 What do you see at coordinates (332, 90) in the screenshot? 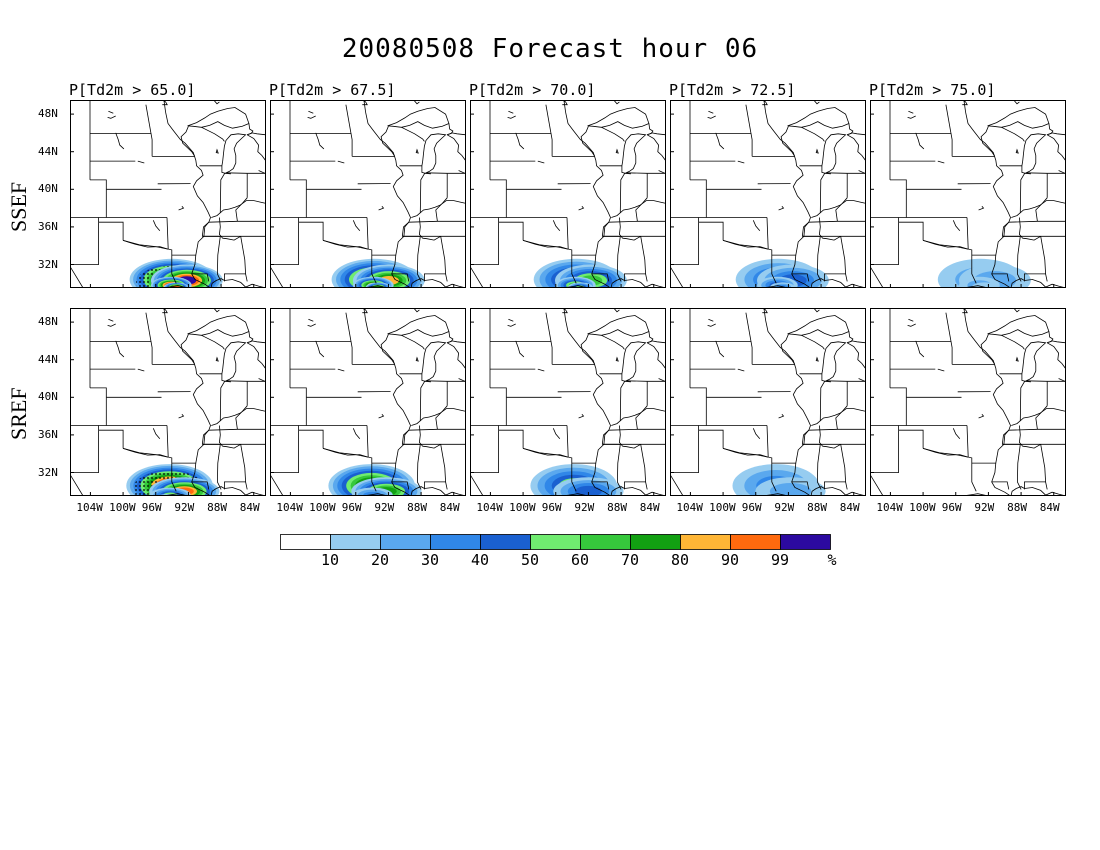
I see `panel-title-2: P[Td2m > 67.5]` at bounding box center [332, 90].